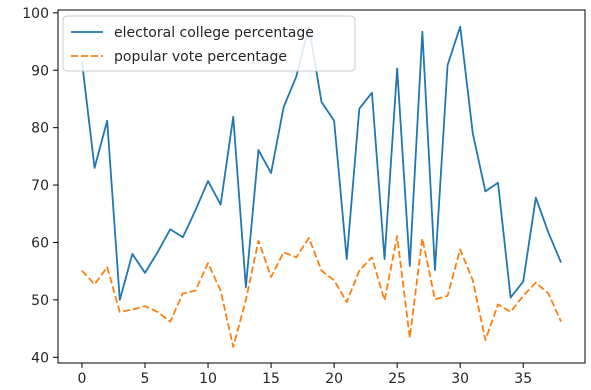 The height and width of the screenshot is (390, 591). Describe the element at coordinates (523, 379) in the screenshot. I see `x-tick-label: 35` at that location.